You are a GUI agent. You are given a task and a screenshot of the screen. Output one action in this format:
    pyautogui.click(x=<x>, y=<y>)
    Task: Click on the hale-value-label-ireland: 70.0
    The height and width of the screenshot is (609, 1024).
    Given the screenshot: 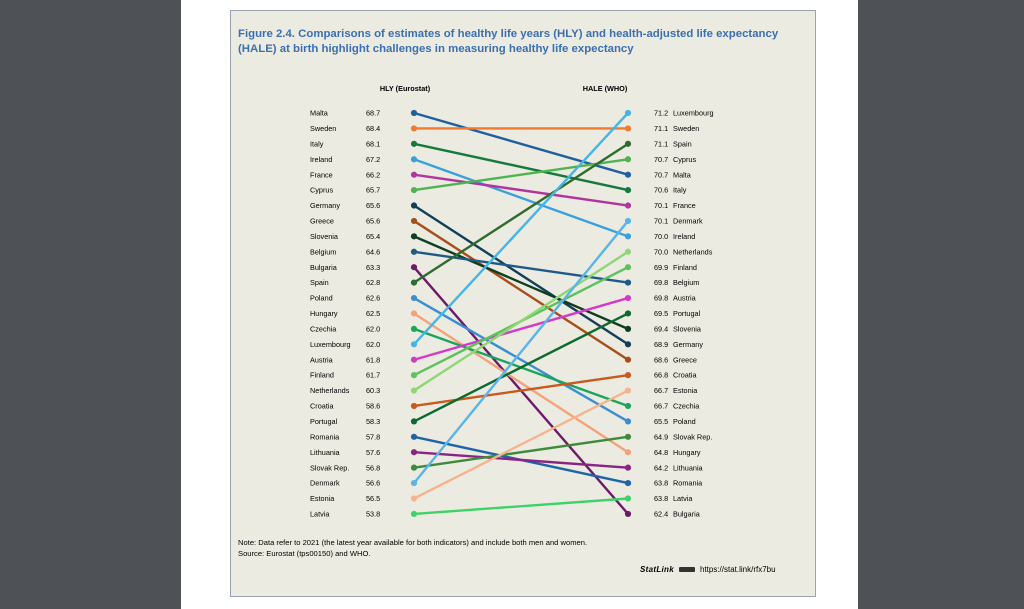 What is the action you would take?
    pyautogui.click(x=661, y=236)
    